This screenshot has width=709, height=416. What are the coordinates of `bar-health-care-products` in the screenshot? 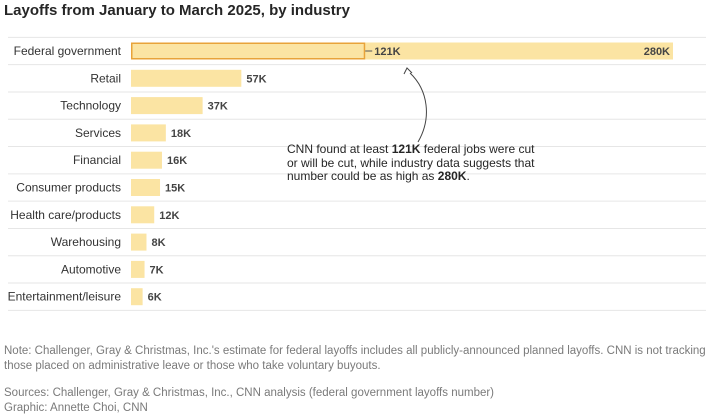 It's located at (143, 215).